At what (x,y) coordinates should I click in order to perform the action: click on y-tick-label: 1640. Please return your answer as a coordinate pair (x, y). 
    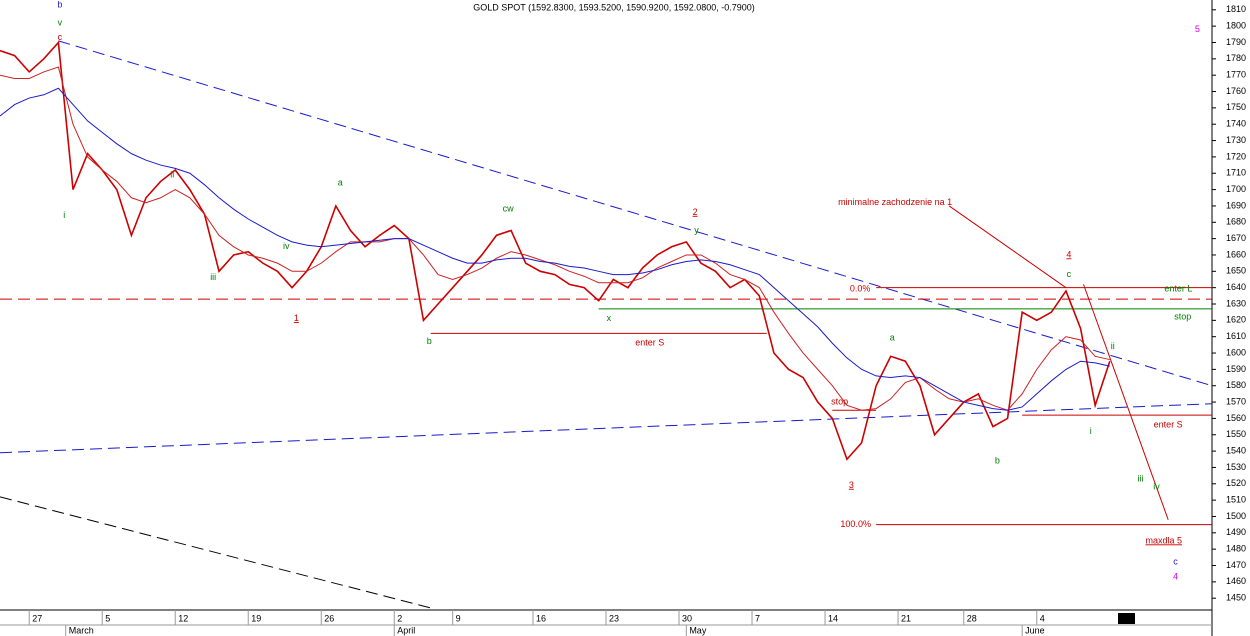
    Looking at the image, I should click on (1236, 287).